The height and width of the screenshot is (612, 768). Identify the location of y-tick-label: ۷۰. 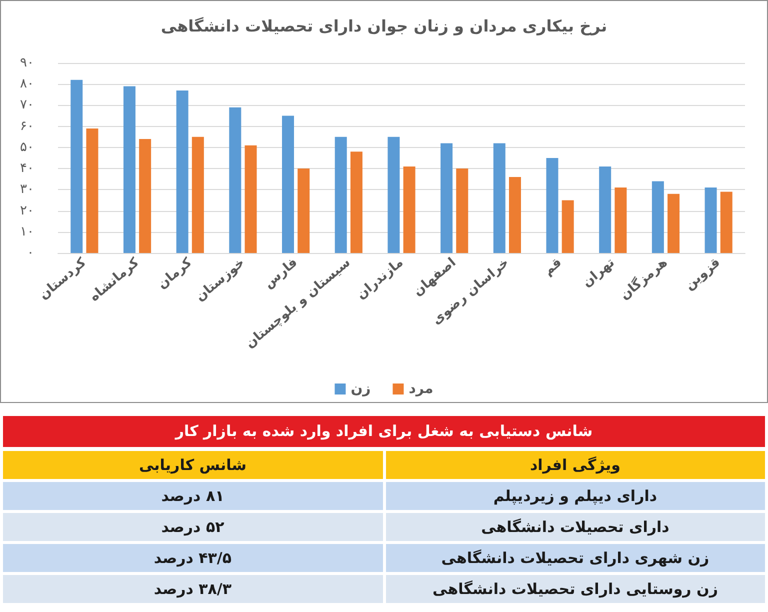
(27, 105).